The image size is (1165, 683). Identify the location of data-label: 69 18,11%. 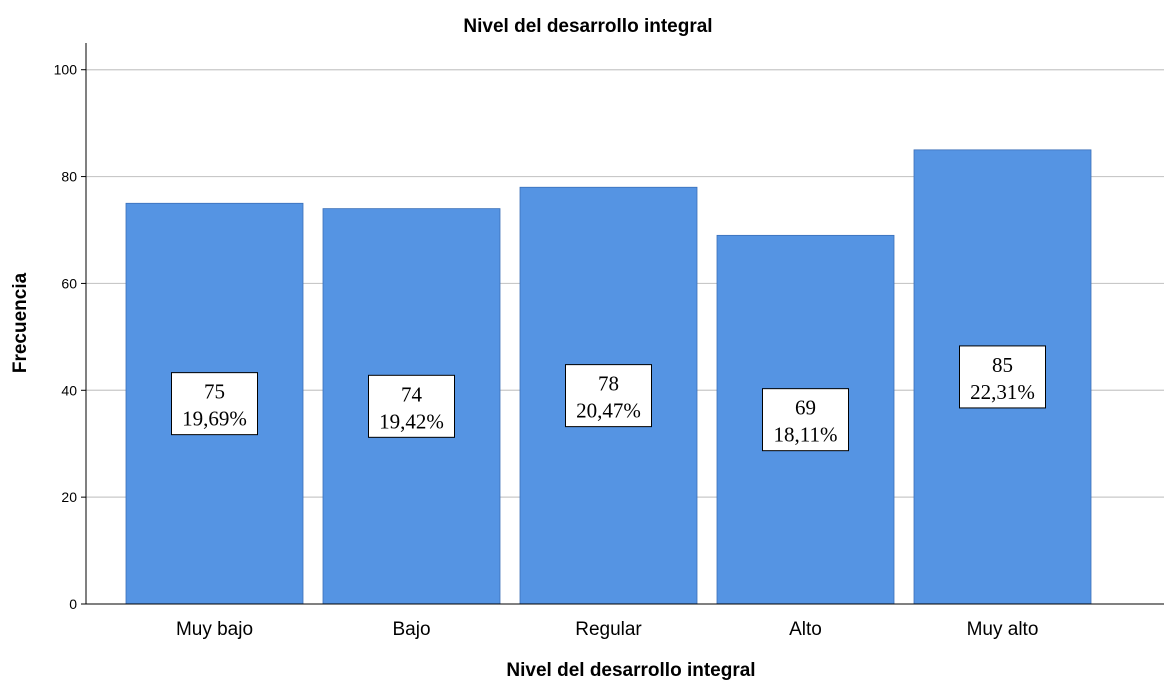
(805, 420).